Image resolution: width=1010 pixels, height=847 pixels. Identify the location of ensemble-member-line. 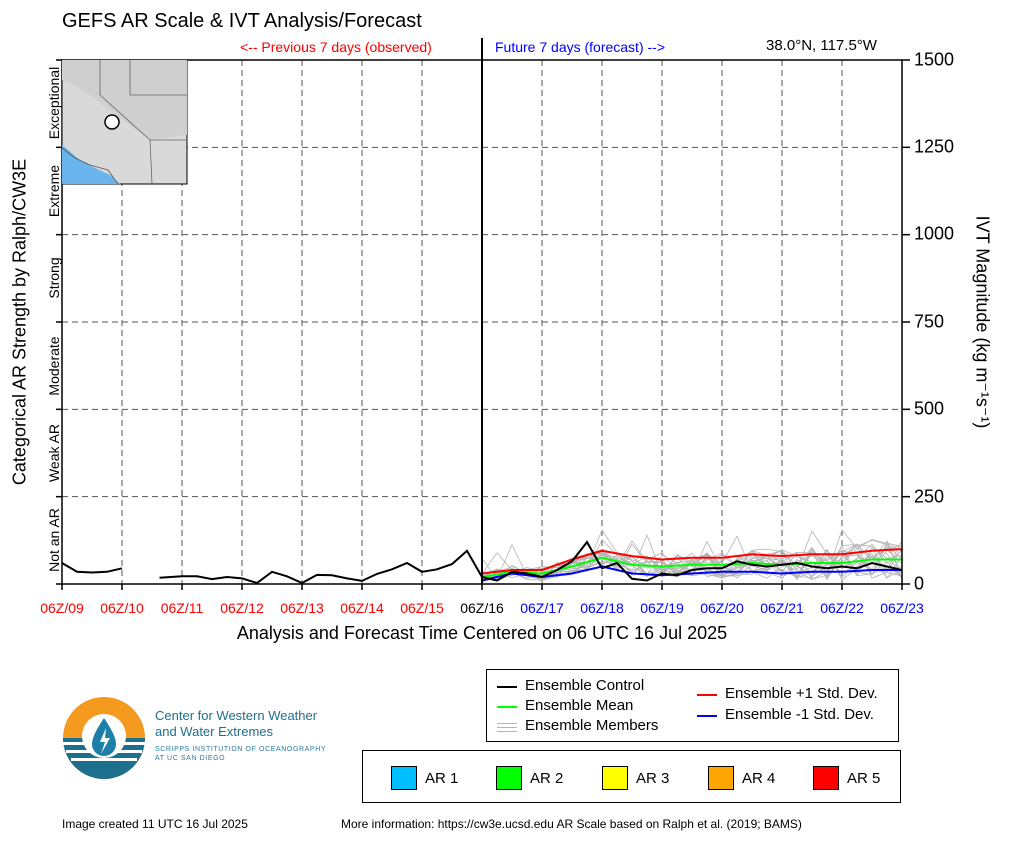
(692, 558).